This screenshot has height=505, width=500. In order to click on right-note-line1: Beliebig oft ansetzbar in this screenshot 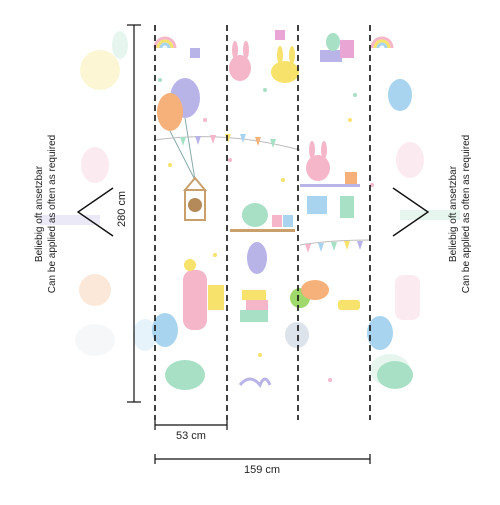, I will do `click(453, 214)`.